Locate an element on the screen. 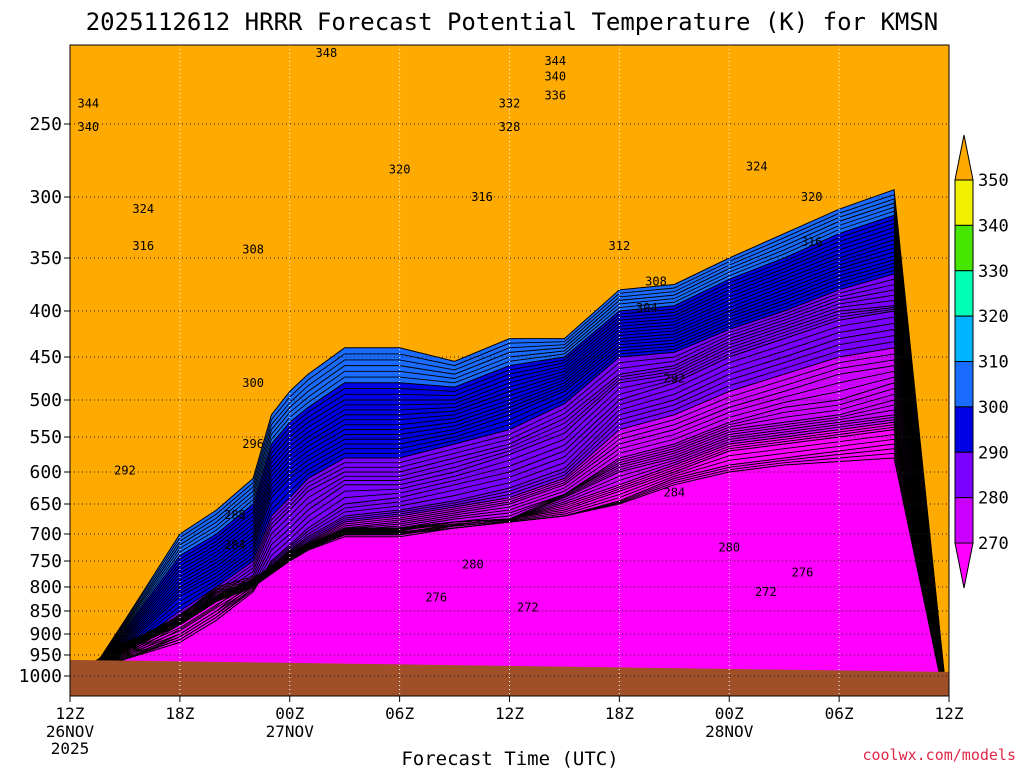  y-tick-label: 450 is located at coordinates (45, 357).